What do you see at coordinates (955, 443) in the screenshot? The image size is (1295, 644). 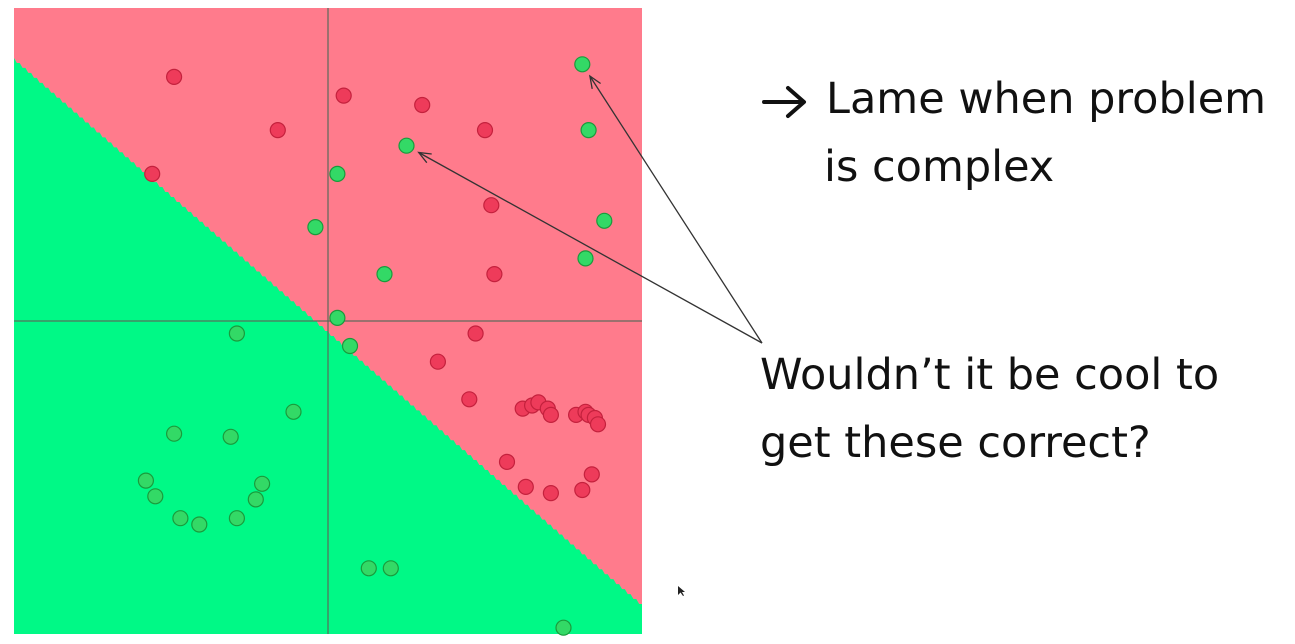 I see `question-text-line-2: get these correct?` at bounding box center [955, 443].